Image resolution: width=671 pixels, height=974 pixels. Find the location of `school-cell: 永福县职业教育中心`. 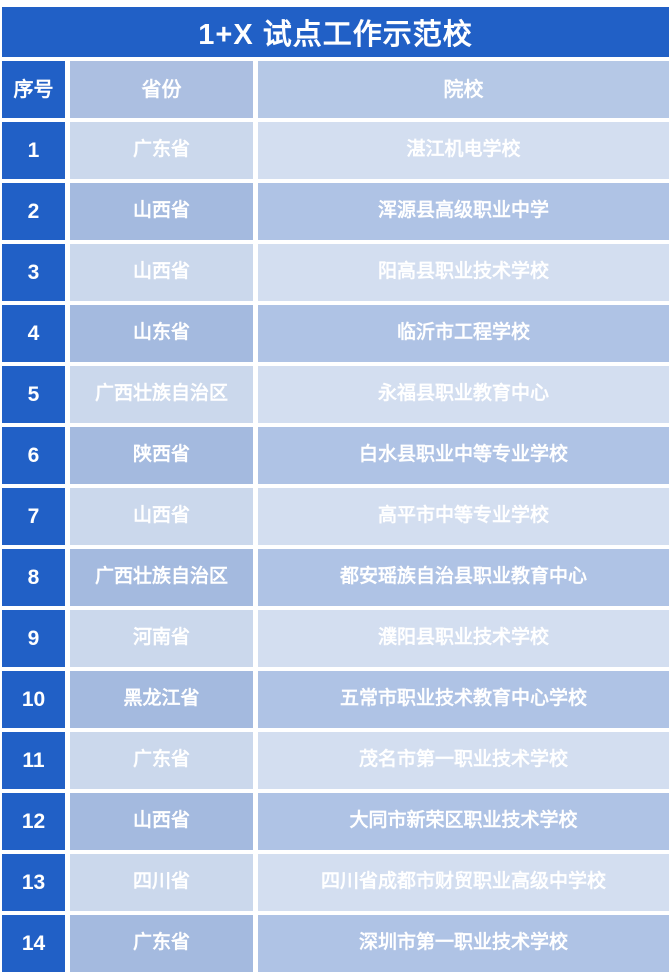

school-cell: 永福县职业教育中心 is located at coordinates (463, 394).